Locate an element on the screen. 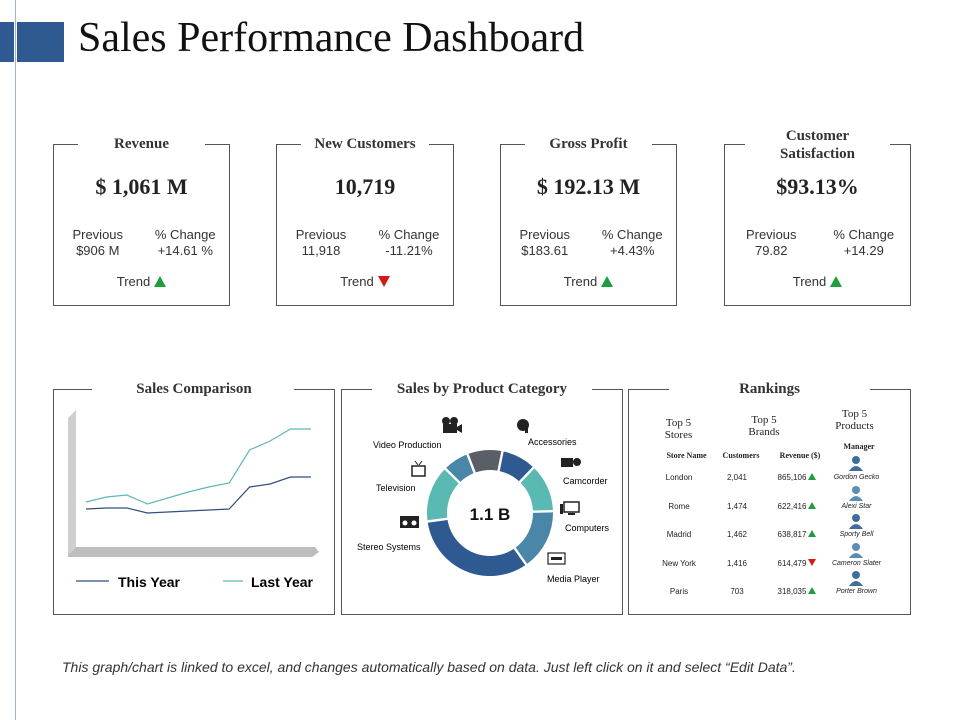  manager-name: Porter Brown is located at coordinates (856, 591).